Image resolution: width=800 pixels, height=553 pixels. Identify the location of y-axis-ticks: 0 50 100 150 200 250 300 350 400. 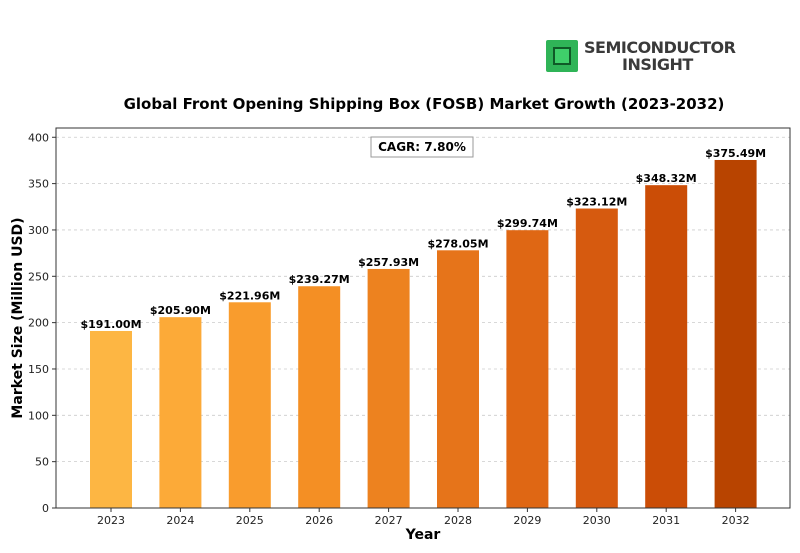
(42, 323).